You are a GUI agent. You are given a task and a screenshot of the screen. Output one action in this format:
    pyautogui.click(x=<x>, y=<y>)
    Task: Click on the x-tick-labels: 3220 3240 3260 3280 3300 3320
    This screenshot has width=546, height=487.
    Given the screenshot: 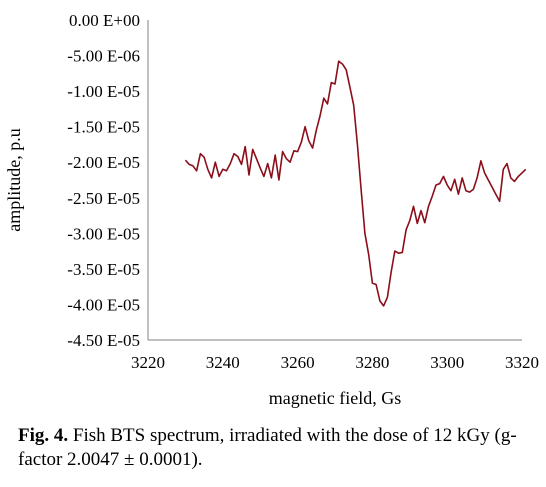 What is the action you would take?
    pyautogui.click(x=335, y=362)
    